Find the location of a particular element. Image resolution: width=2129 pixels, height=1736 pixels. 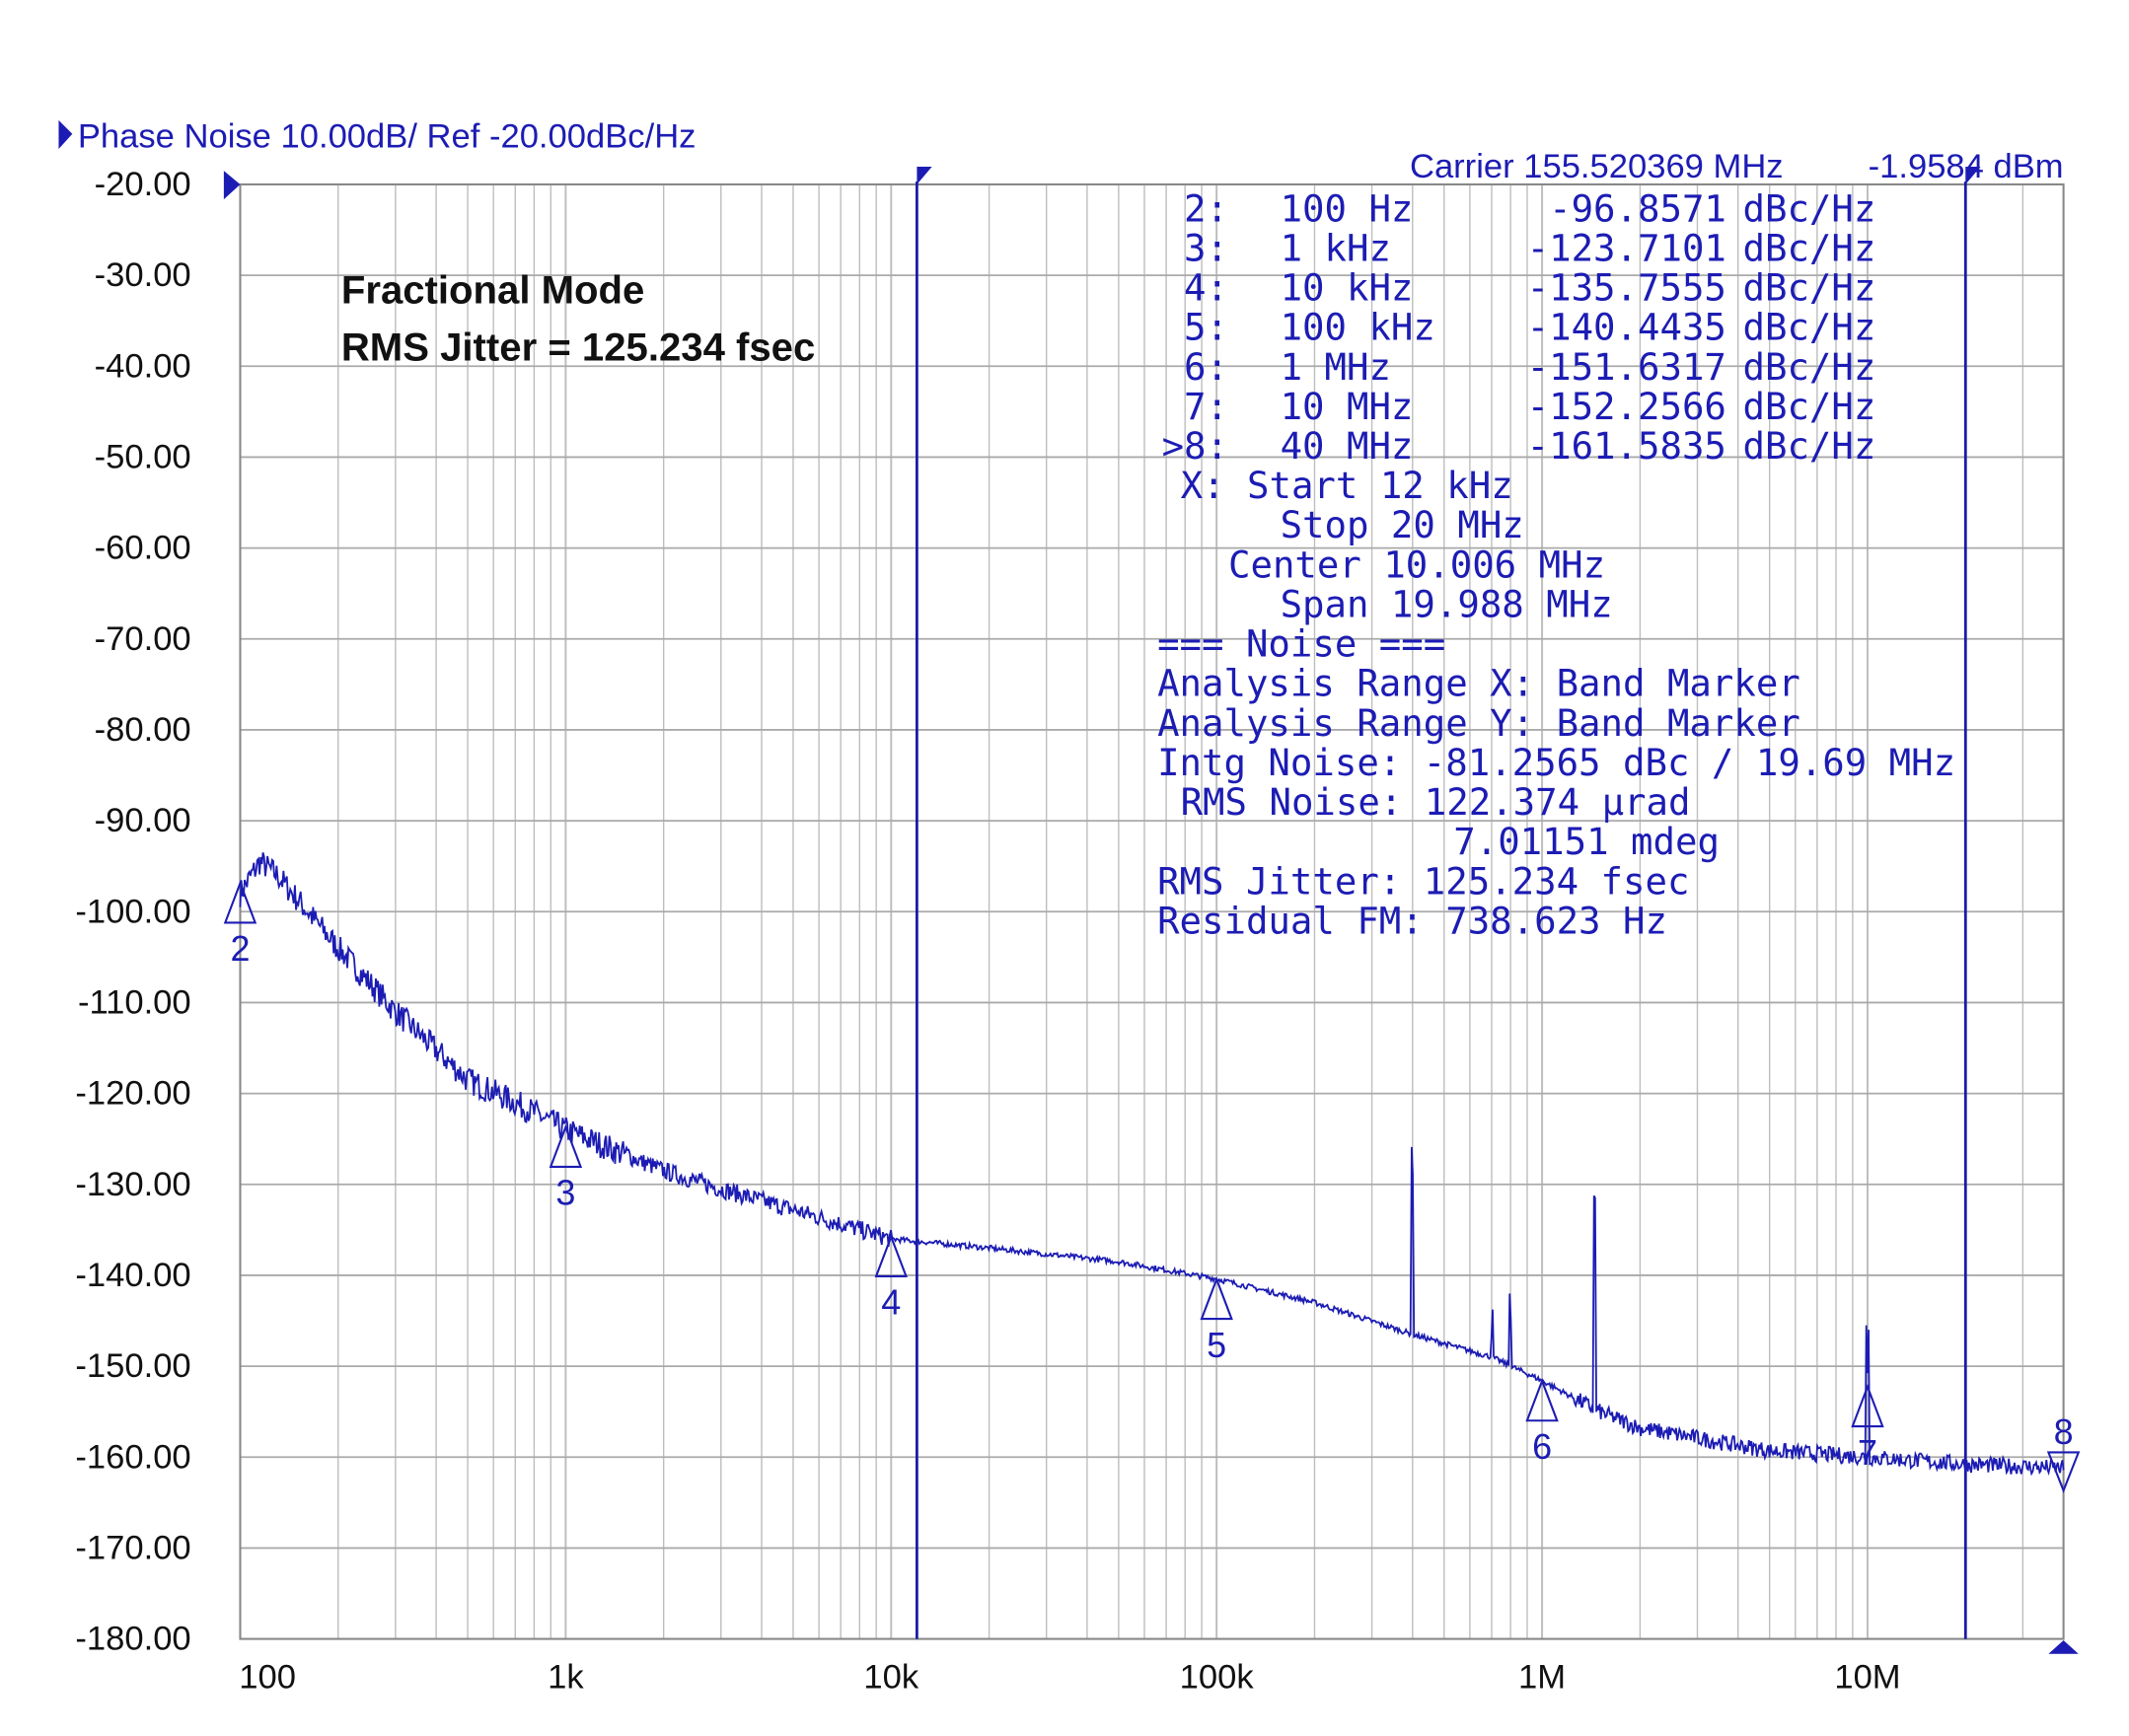

y-tick-label: -100.00 is located at coordinates (133, 911).